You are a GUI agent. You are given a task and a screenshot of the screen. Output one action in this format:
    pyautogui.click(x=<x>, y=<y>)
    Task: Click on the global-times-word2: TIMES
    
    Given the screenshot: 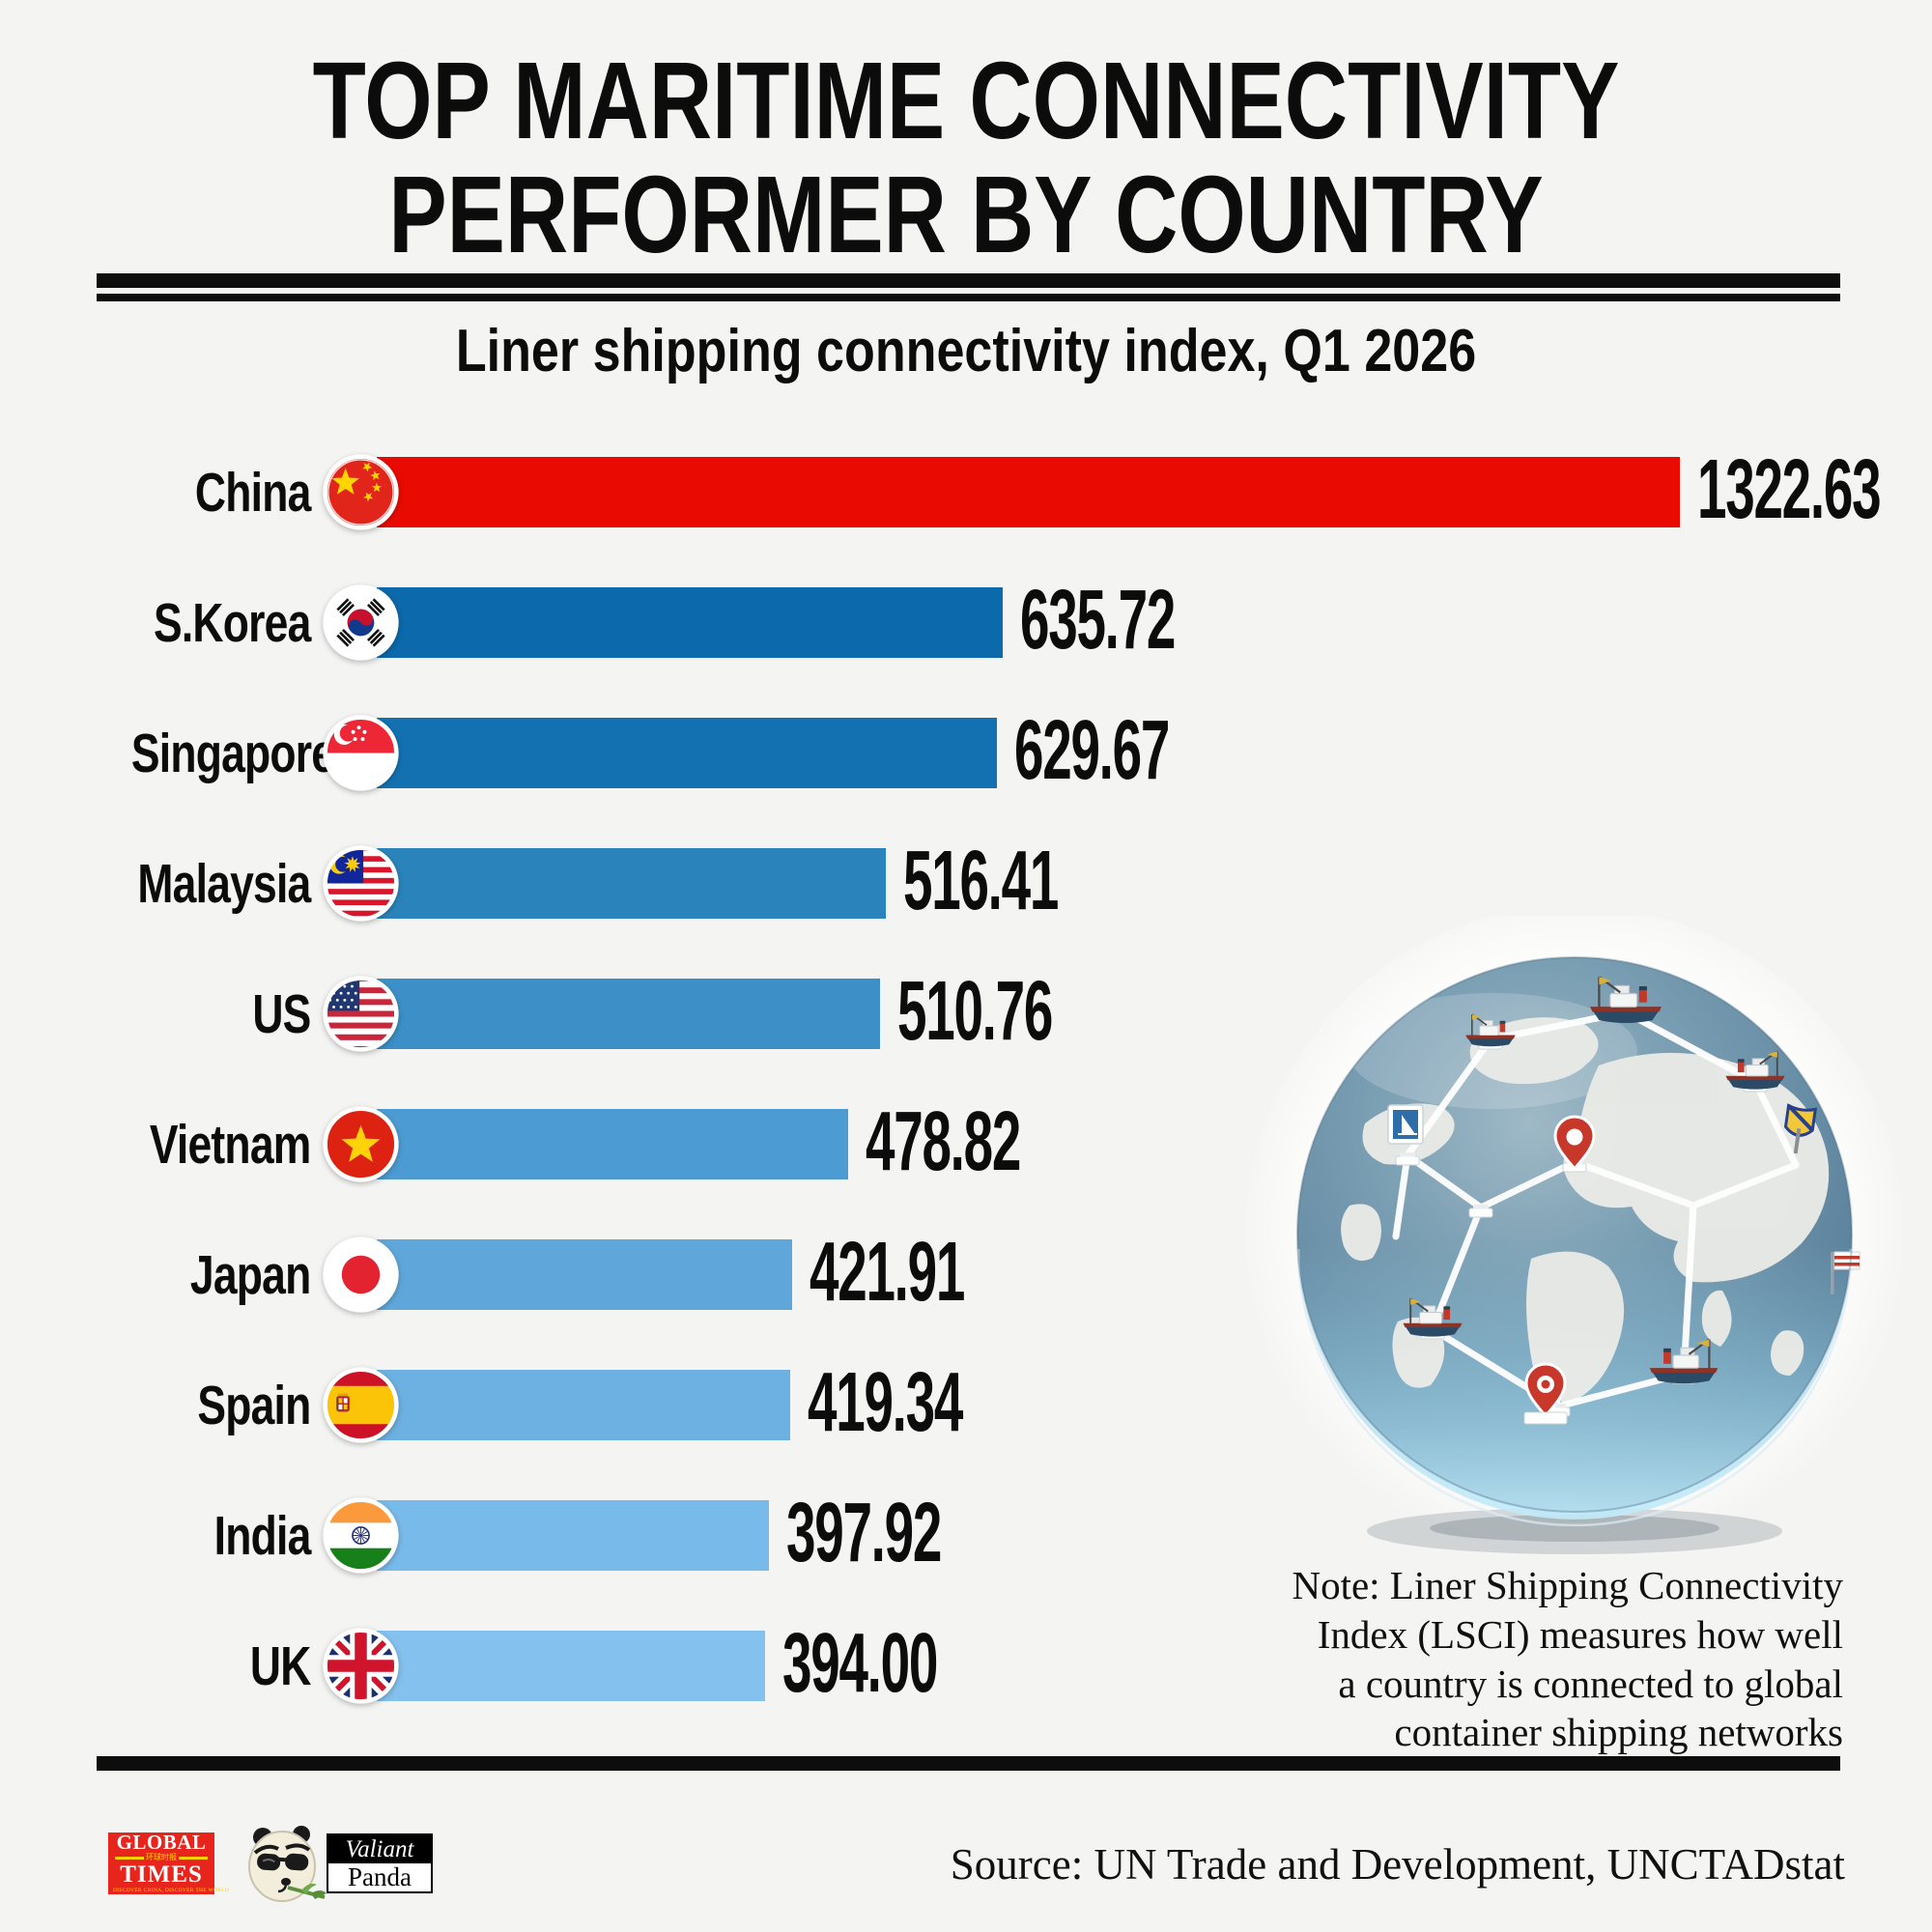 What is the action you would take?
    pyautogui.click(x=161, y=1875)
    